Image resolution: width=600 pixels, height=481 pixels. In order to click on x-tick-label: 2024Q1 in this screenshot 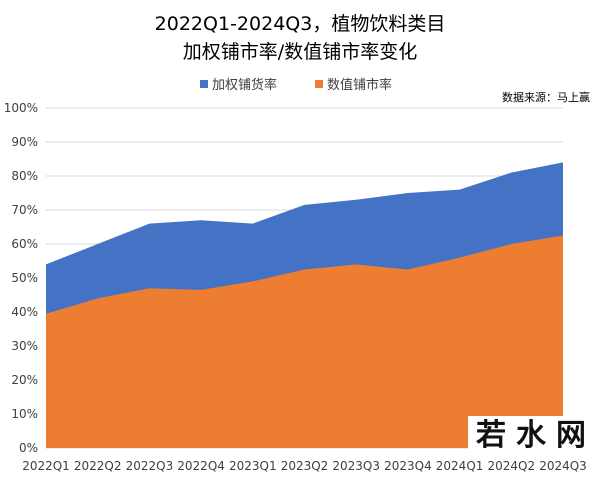, I will do `click(460, 466)`.